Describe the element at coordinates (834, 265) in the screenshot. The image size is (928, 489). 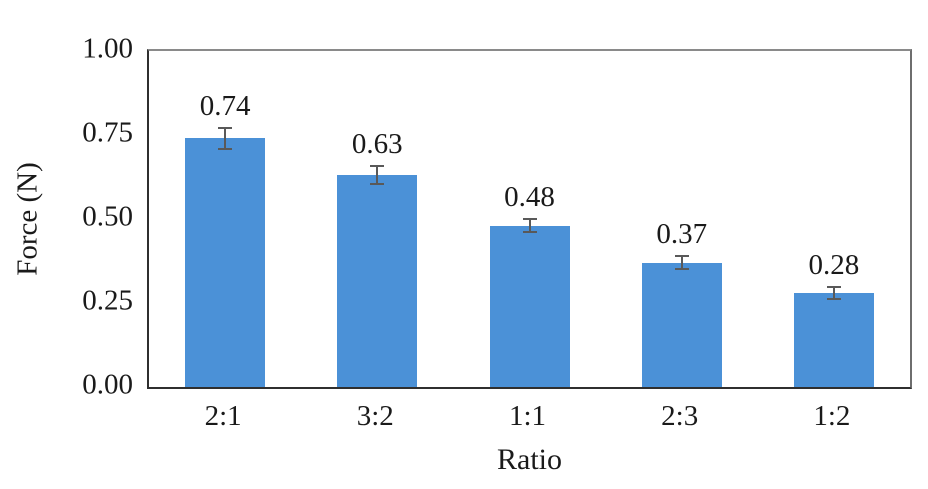
I see `bar-value-label: 0.28` at that location.